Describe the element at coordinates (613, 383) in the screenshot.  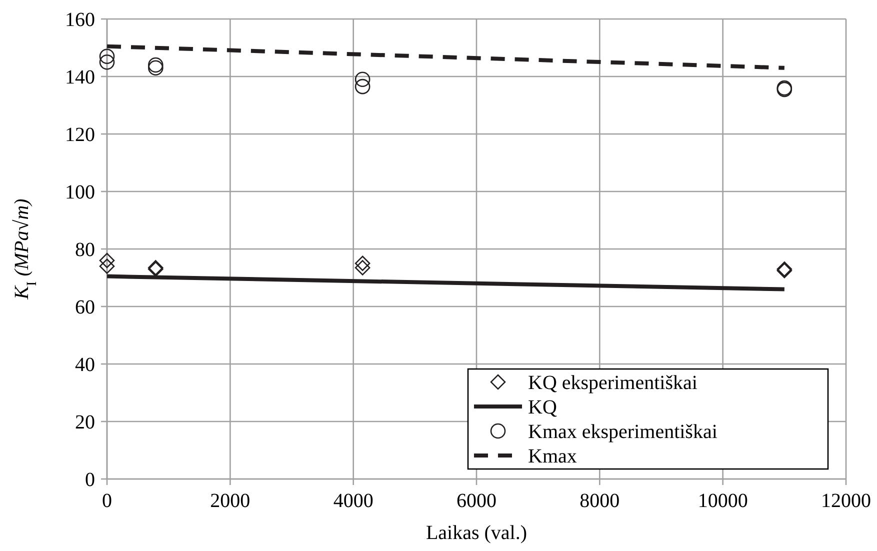
I see `legend-label: KQ eksperimentiškai` at that location.